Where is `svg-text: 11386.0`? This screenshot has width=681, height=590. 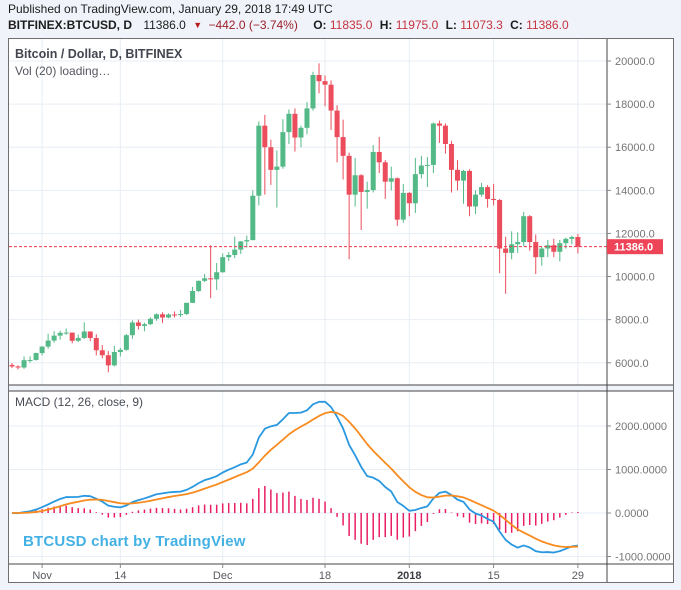 svg-text: 11386.0 is located at coordinates (633, 248).